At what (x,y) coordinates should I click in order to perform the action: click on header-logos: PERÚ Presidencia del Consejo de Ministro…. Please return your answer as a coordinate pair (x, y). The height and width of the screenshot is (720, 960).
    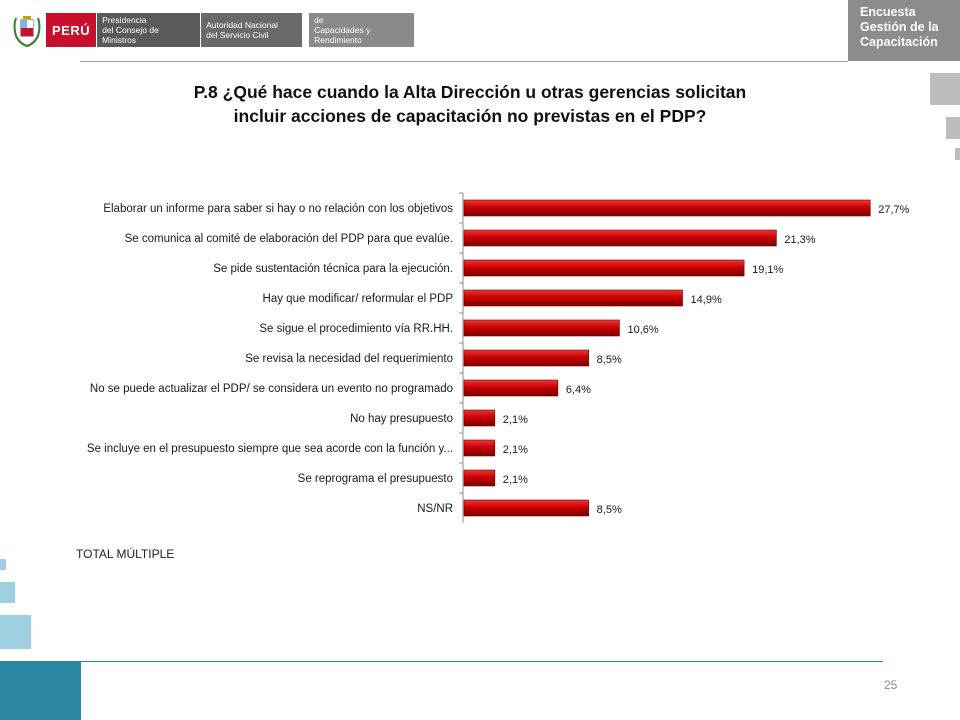
    Looking at the image, I should click on (213, 30).